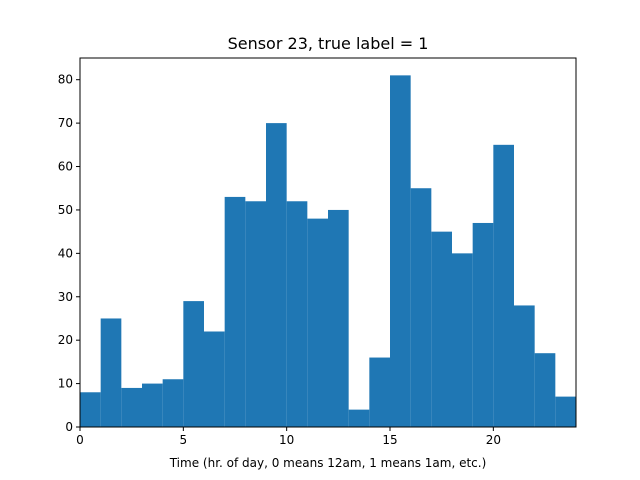 This screenshot has width=640, height=480. What do you see at coordinates (65, 210) in the screenshot?
I see `y-tick-label: 50` at bounding box center [65, 210].